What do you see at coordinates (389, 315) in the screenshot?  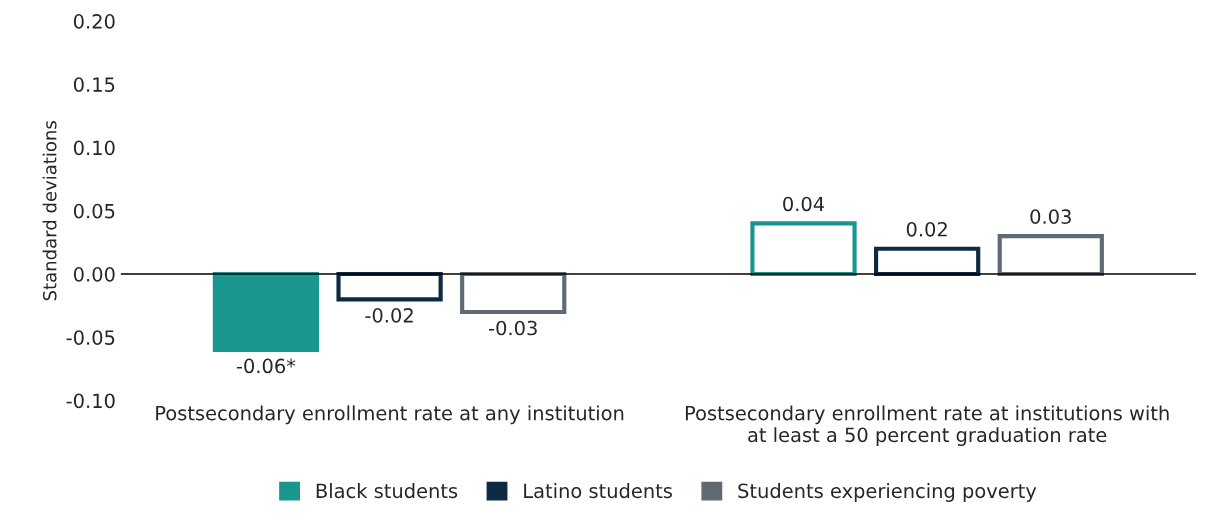 I see `data-label: -0.02` at bounding box center [389, 315].